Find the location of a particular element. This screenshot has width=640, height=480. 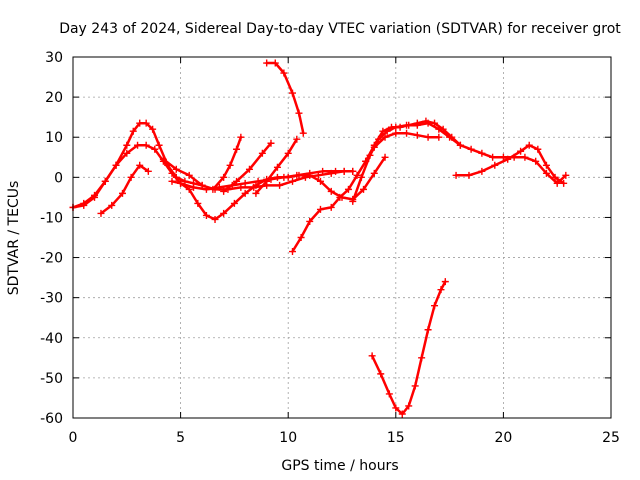

x-tick-label: 5 is located at coordinates (180, 438).